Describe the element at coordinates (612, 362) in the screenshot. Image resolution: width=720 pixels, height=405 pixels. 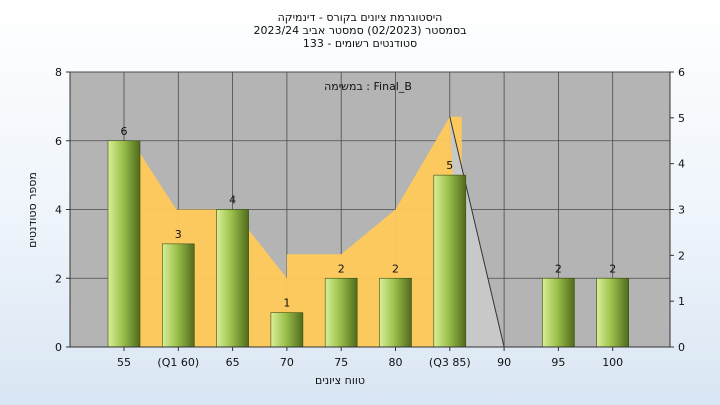
I see `x-tick-label: 100` at that location.